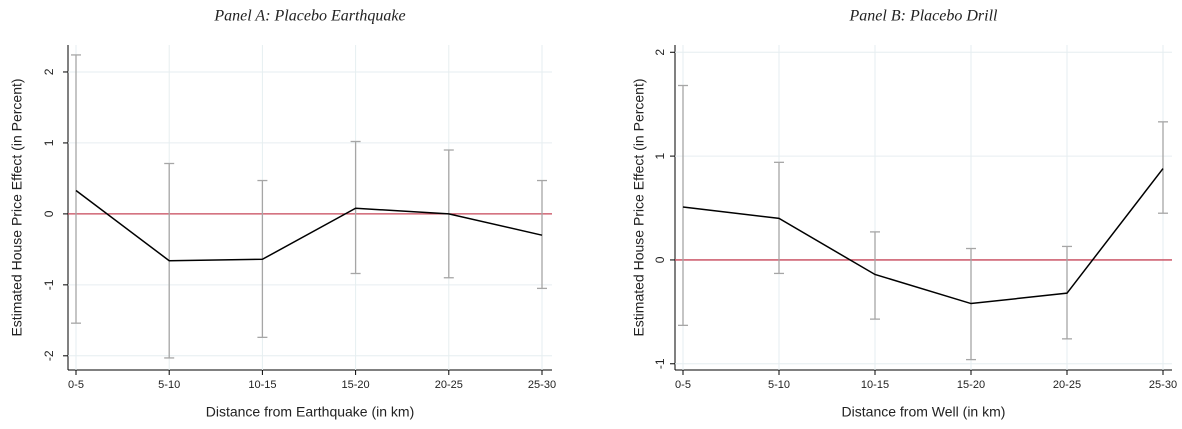 This screenshot has height=429, width=1182. Describe the element at coordinates (309, 16) in the screenshot. I see `chart-title: Panel A: Placebo Earthquake` at that location.